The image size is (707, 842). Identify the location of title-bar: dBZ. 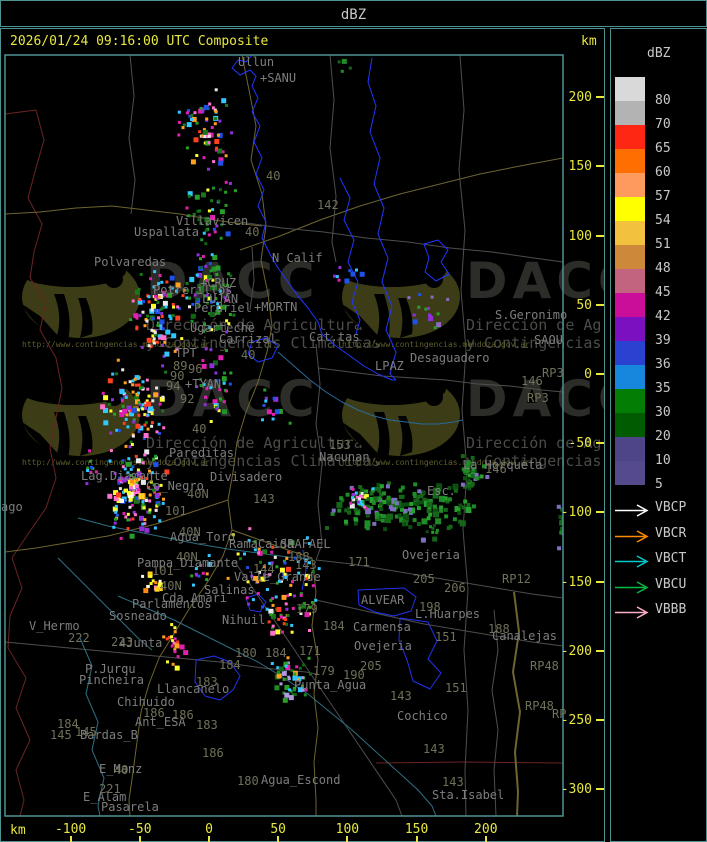
(353, 13).